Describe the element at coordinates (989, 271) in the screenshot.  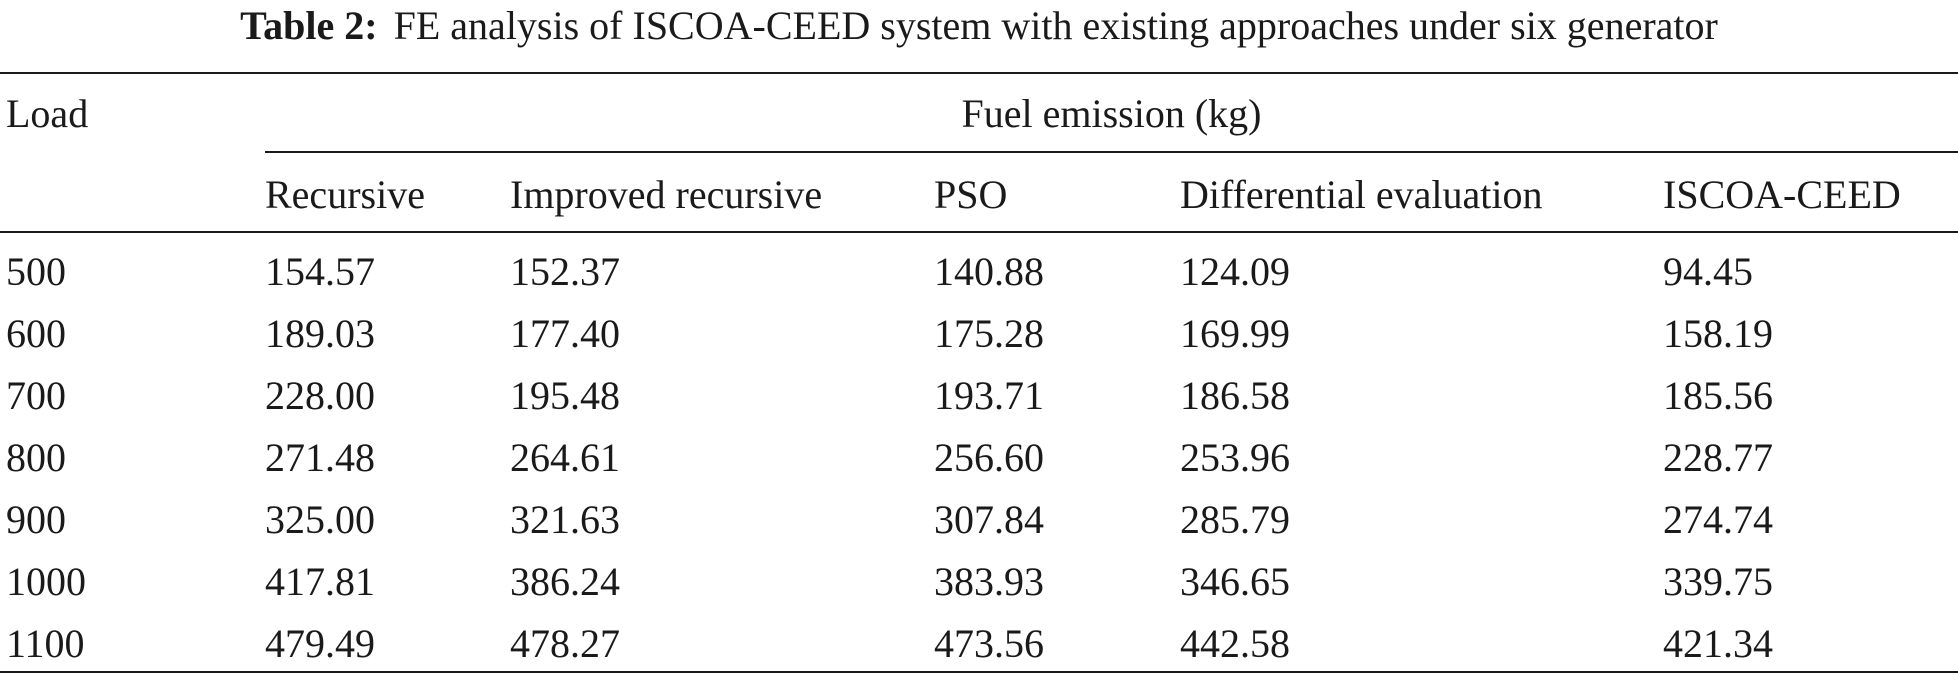
I see `value-cell: 140.88` at that location.